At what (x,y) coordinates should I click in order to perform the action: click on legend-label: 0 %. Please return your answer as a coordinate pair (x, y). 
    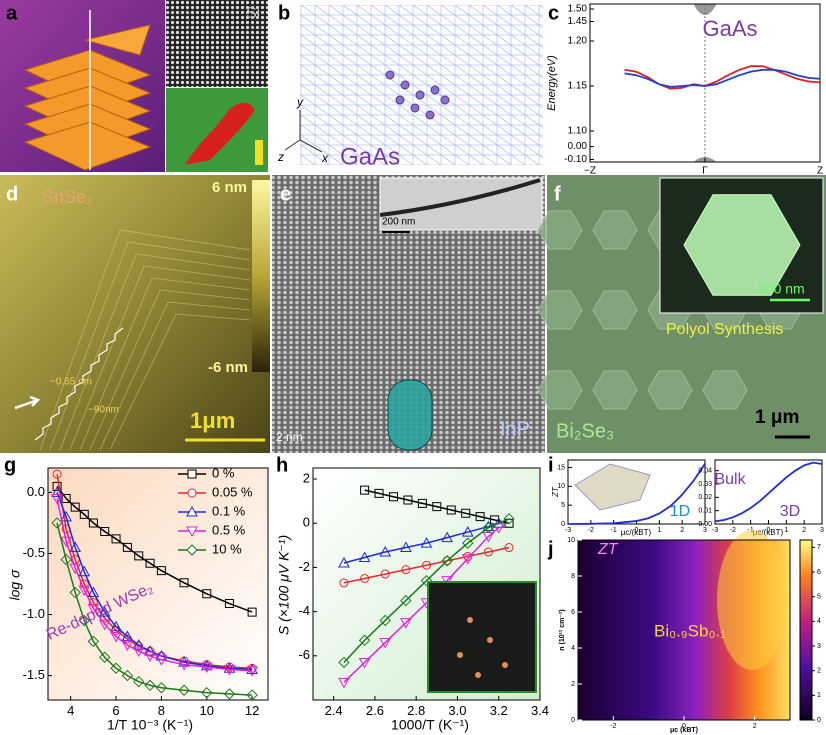
    Looking at the image, I should click on (223, 472).